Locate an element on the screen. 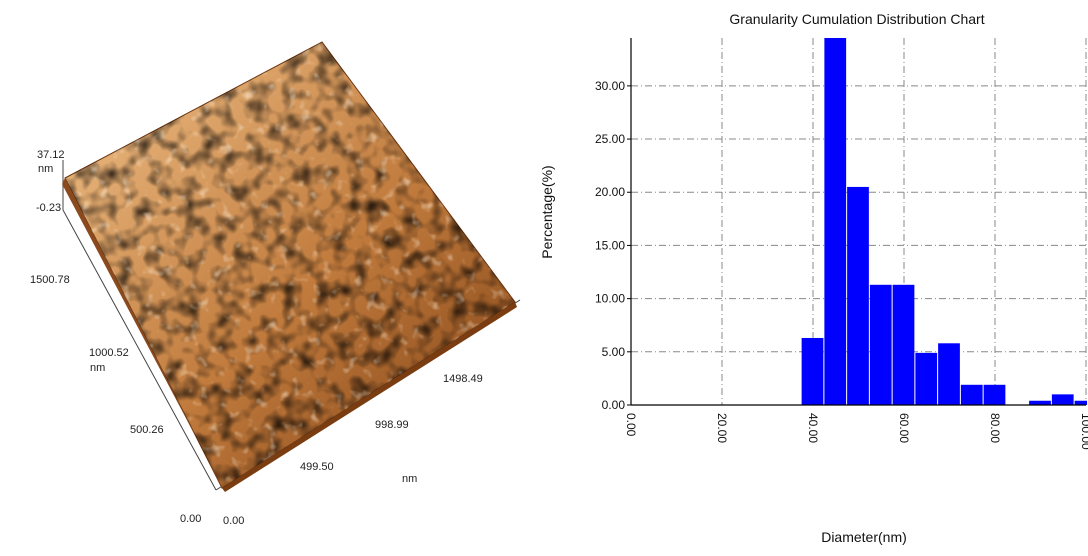 This screenshot has height=556, width=1088. afm-x-unit: nm is located at coordinates (409, 479).